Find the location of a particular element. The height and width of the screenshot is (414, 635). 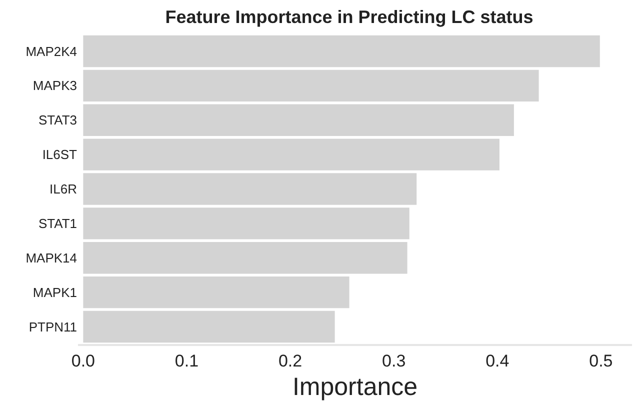

y-tick-label: MAPK3 is located at coordinates (54, 86).